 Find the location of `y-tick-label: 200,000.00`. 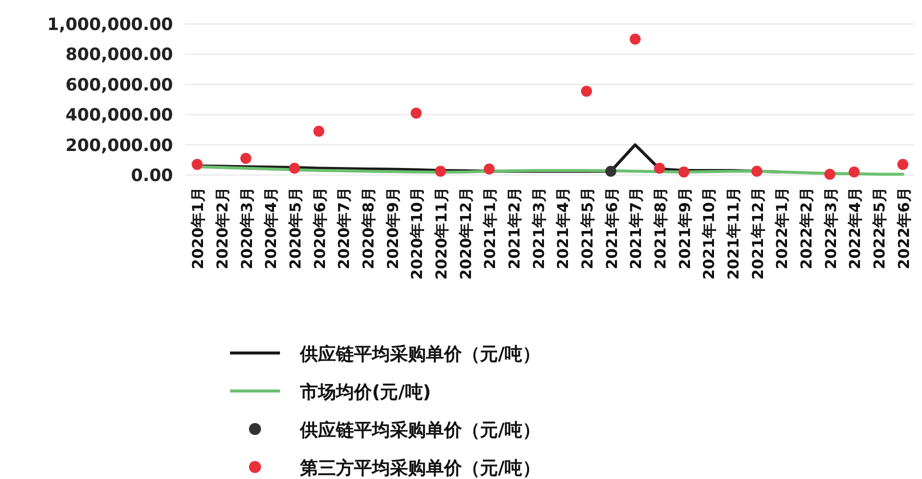

y-tick-label: 200,000.00 is located at coordinates (119, 146).